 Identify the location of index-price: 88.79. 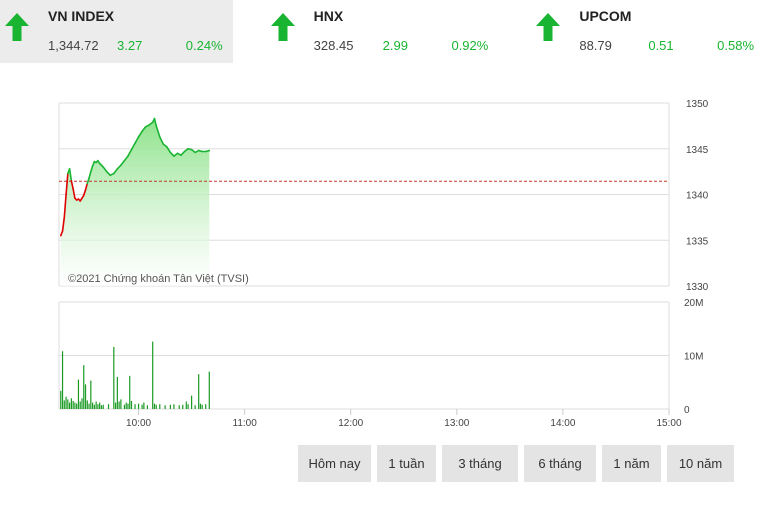
(595, 45).